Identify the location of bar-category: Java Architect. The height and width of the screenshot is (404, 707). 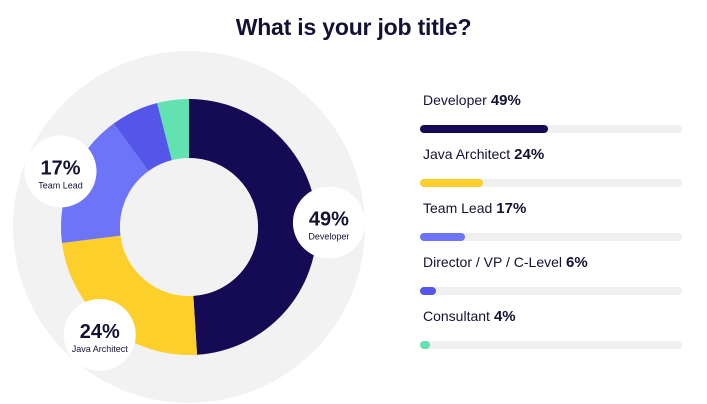
(467, 154).